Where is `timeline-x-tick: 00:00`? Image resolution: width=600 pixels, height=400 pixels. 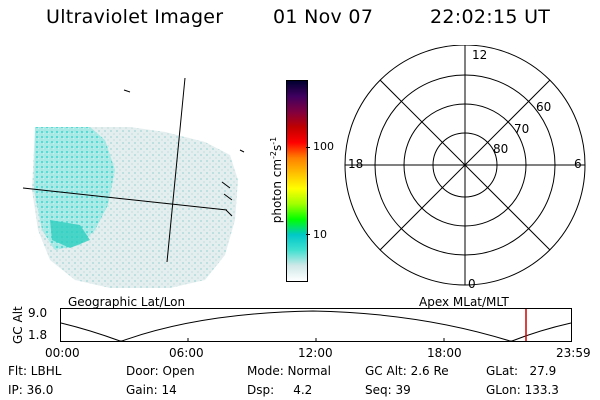 timeline-x-tick: 00:00 is located at coordinates (62, 353).